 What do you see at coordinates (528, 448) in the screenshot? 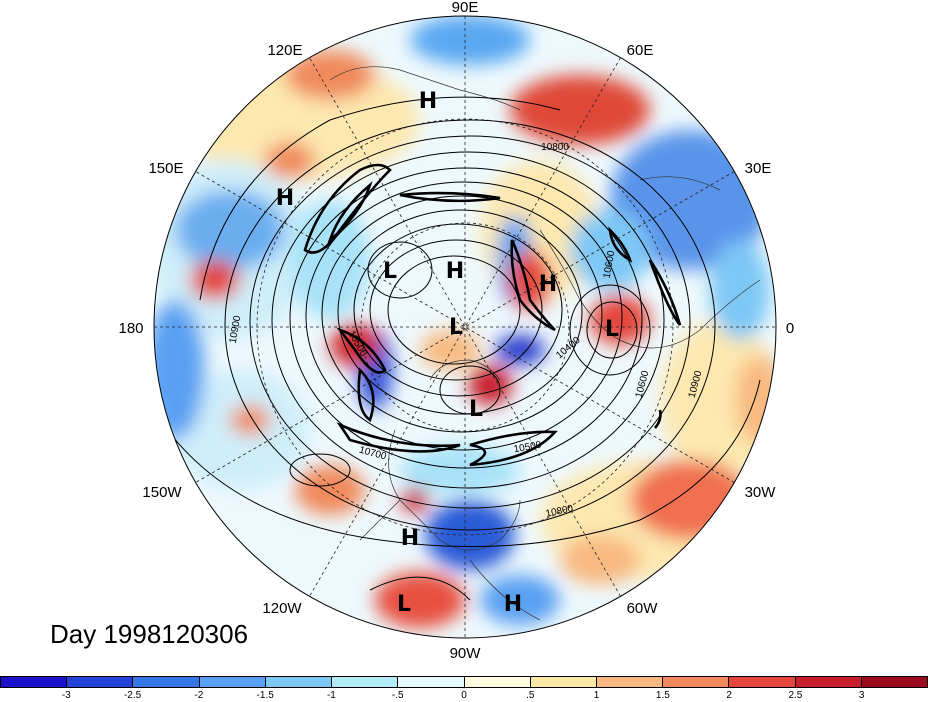
I see `contour-label: 10500` at bounding box center [528, 448].